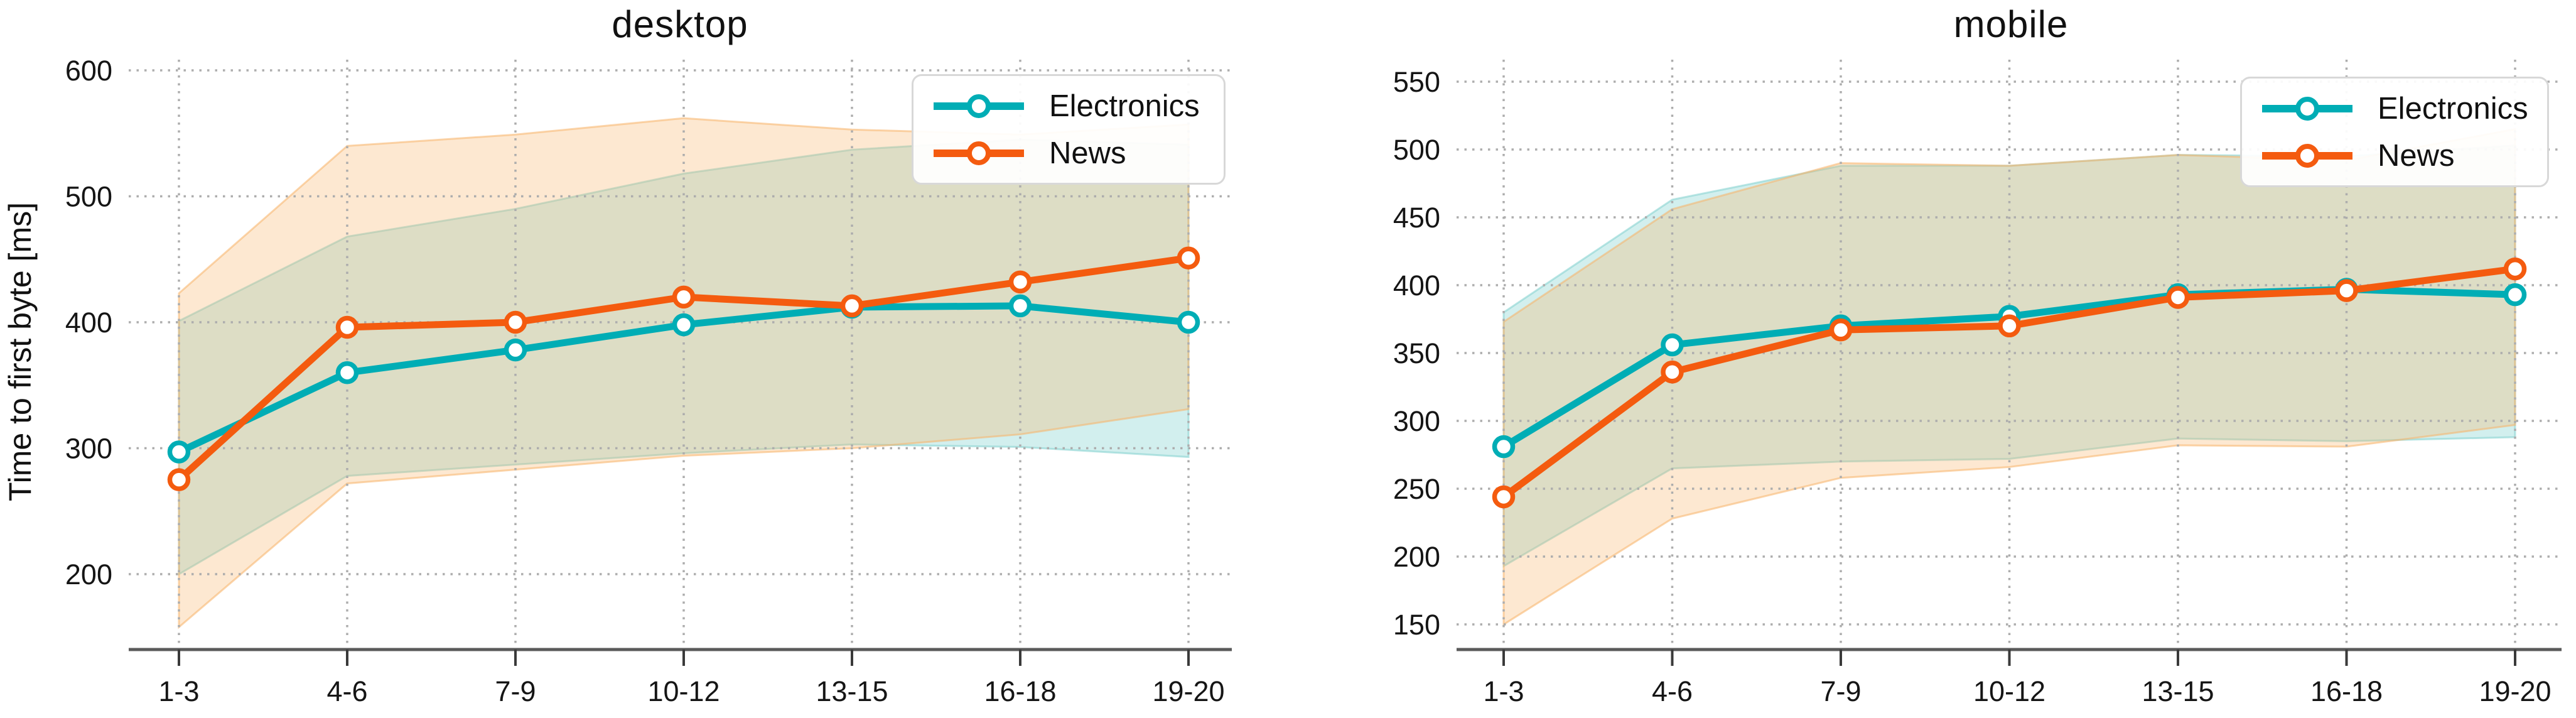 The height and width of the screenshot is (718, 2576). Describe the element at coordinates (1416, 625) in the screenshot. I see `y-tick-label-150: 150` at that location.